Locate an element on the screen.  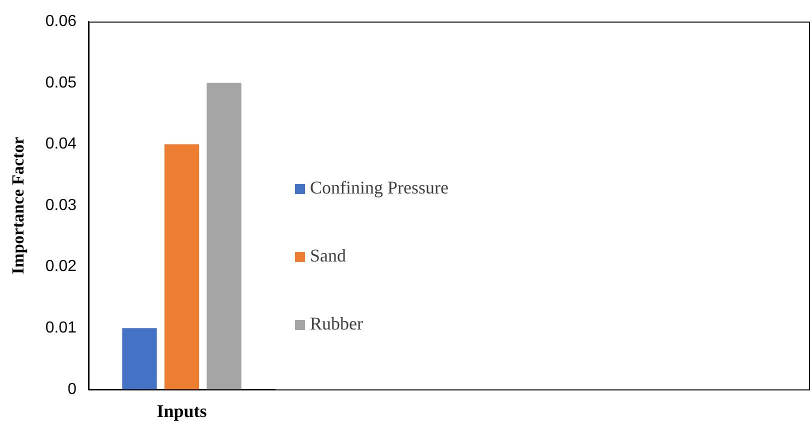
y-tick-label: 0.01 is located at coordinates (61, 328).